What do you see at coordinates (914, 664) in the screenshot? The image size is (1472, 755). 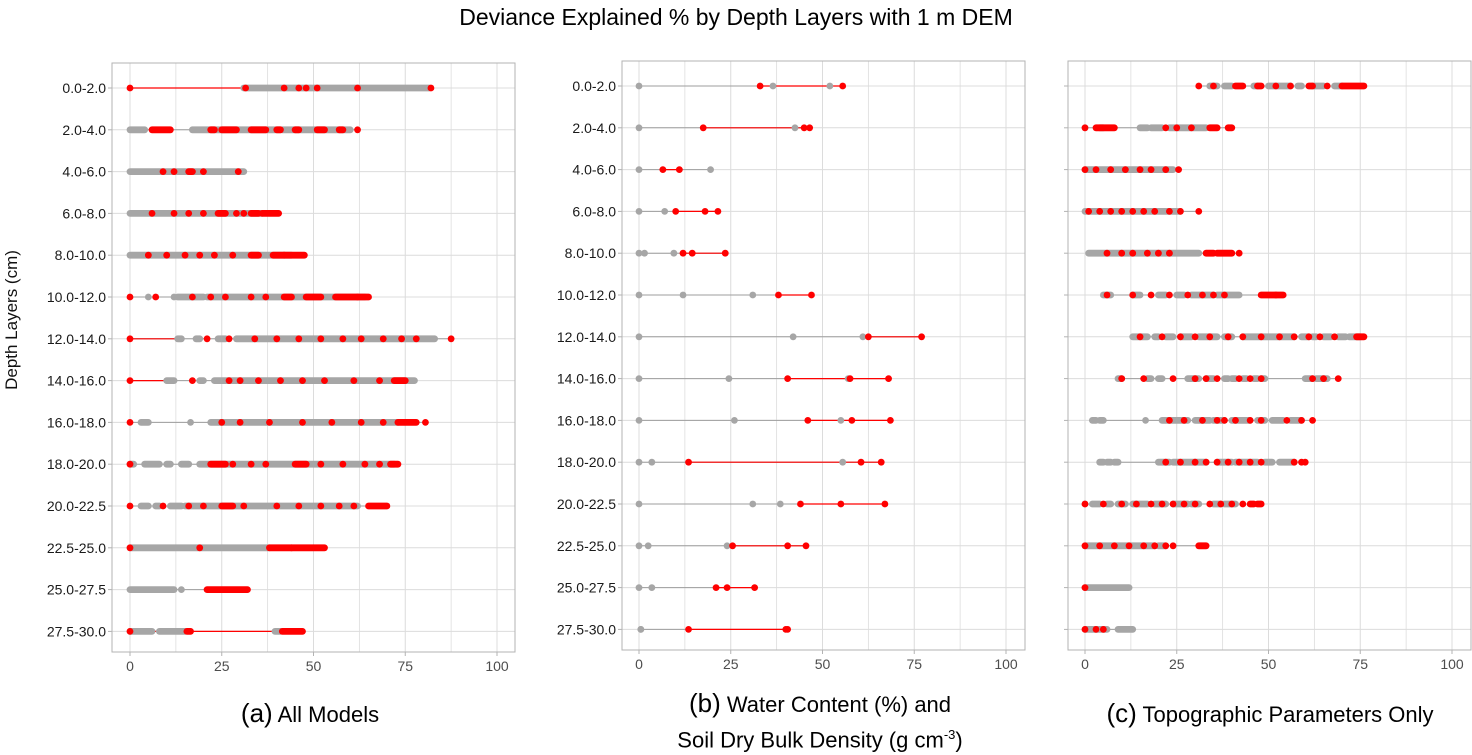 I see `x-tick-label: 75` at bounding box center [914, 664].